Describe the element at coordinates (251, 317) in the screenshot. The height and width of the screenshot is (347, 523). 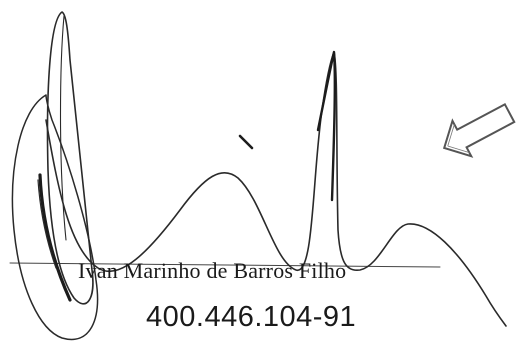
I see `signer-id-number: 400.446.104-91` at that location.